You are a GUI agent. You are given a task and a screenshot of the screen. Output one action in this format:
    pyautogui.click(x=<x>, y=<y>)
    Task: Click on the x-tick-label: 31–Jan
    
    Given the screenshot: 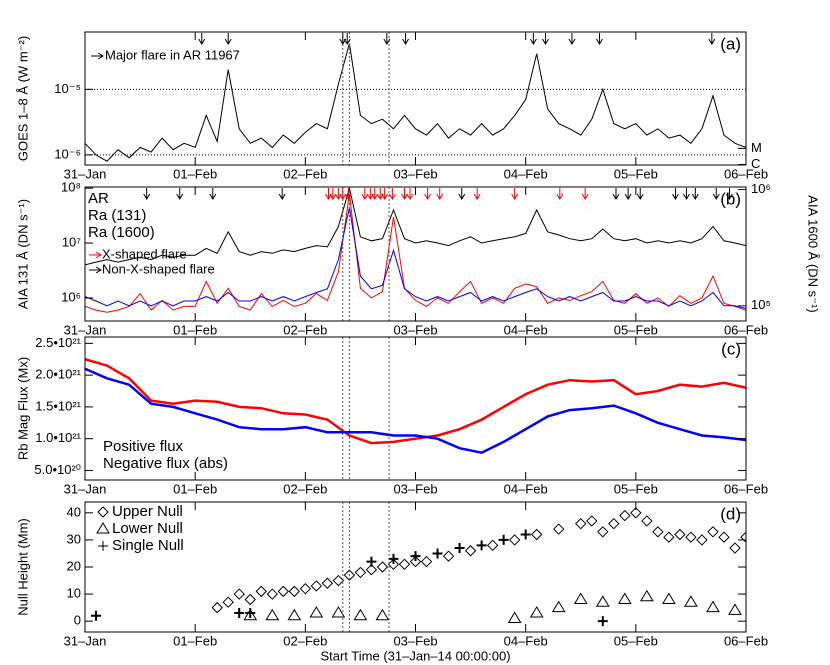 What is the action you would take?
    pyautogui.click(x=85, y=640)
    